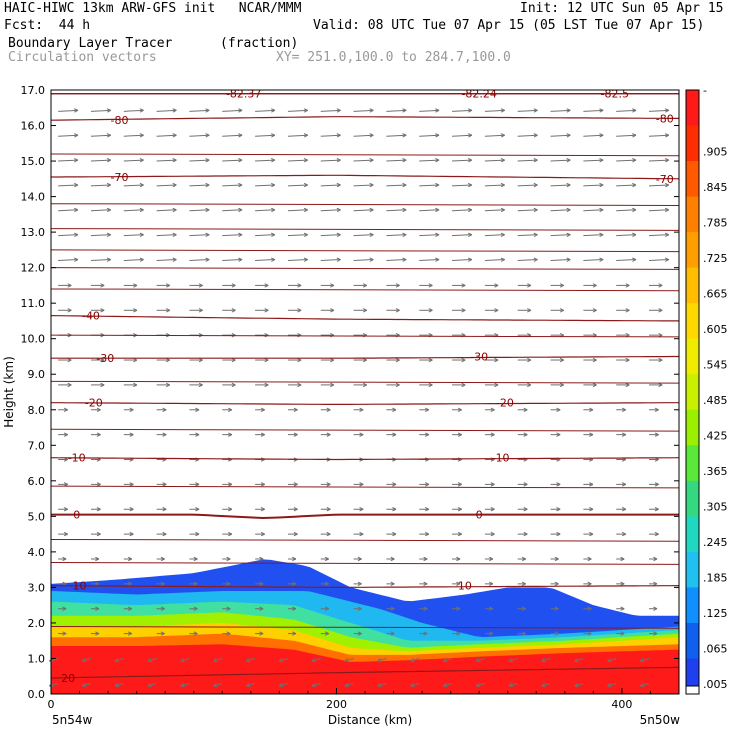 The image size is (740, 740). I want to click on colorbar-frame, so click(692, 392).